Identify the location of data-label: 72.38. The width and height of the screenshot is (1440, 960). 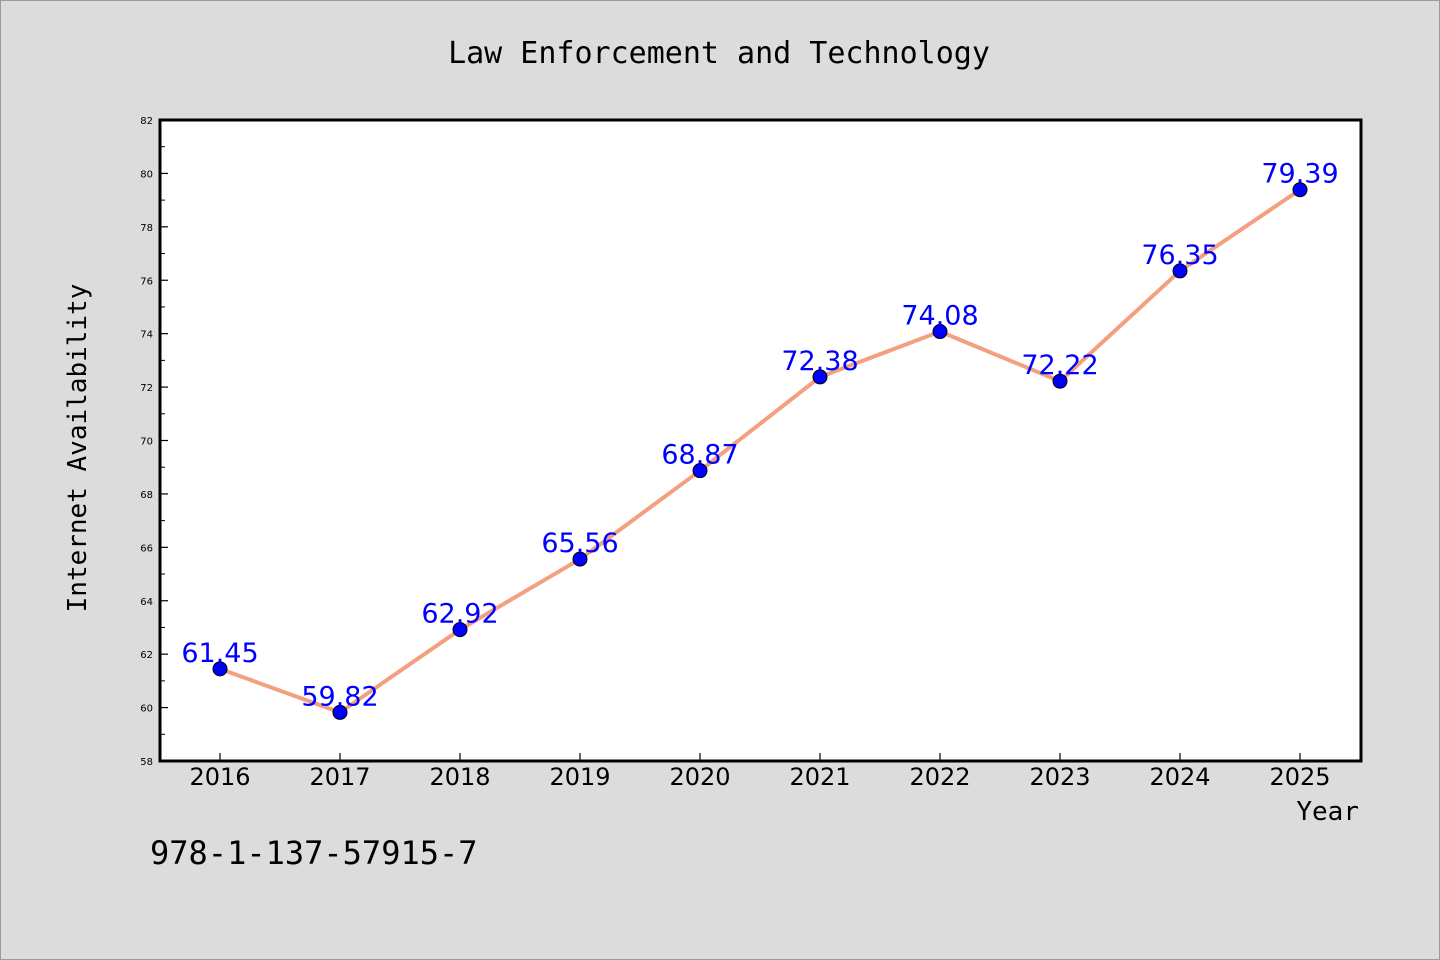
(819, 361).